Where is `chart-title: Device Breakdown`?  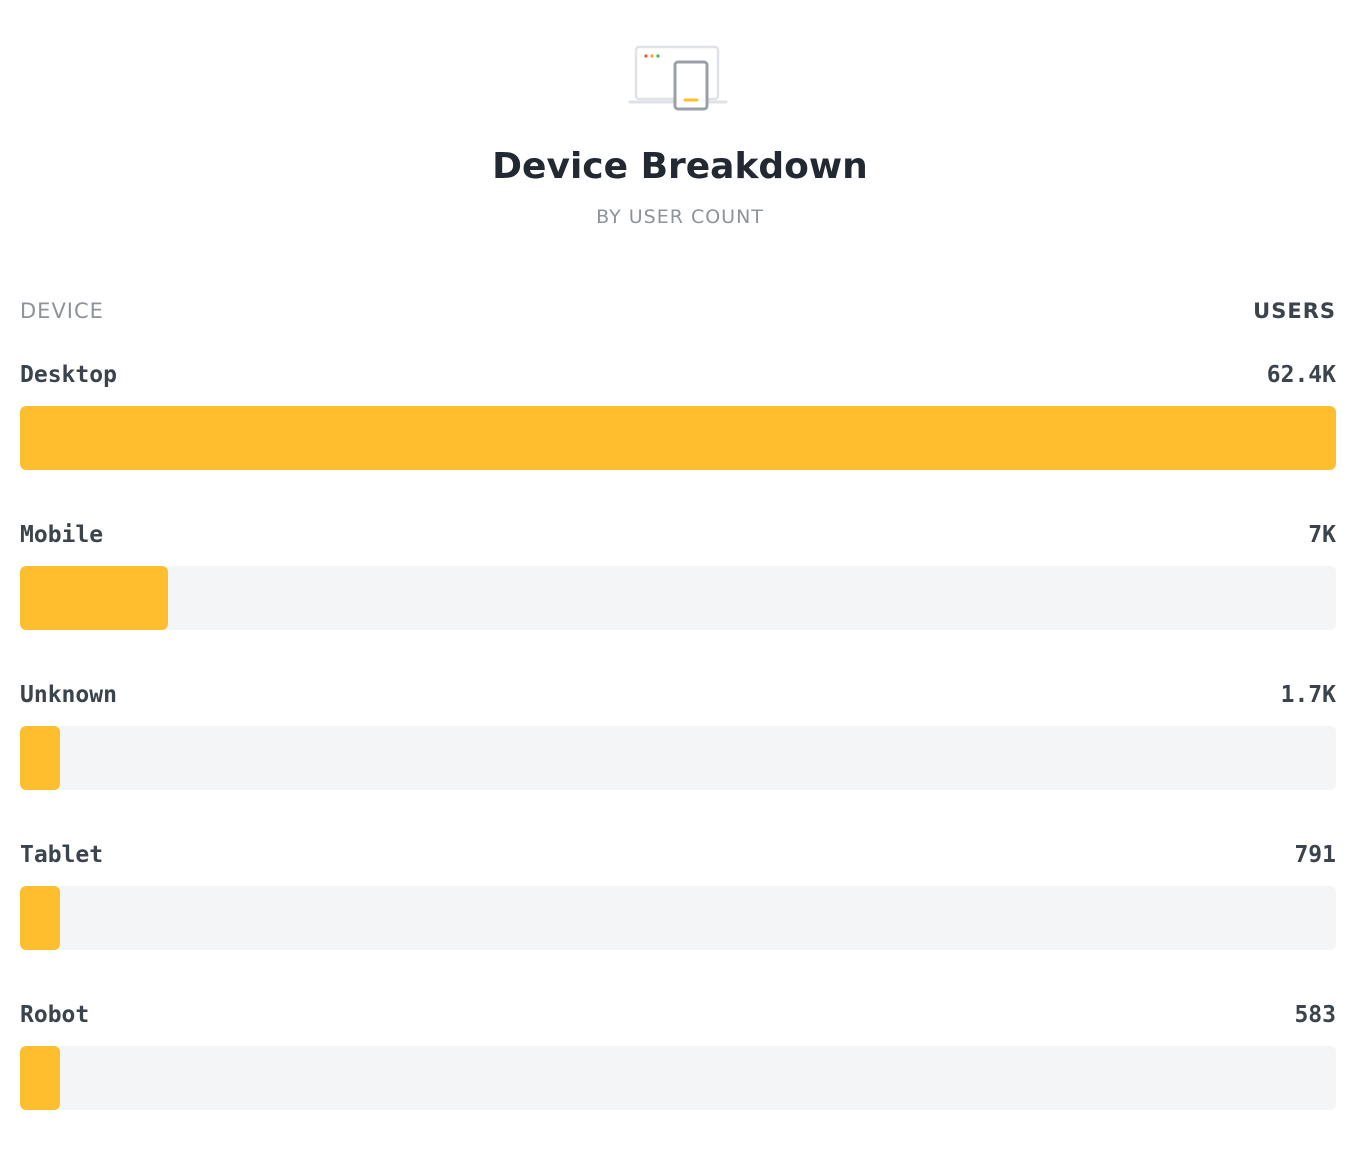
chart-title: Device Breakdown is located at coordinates (680, 166).